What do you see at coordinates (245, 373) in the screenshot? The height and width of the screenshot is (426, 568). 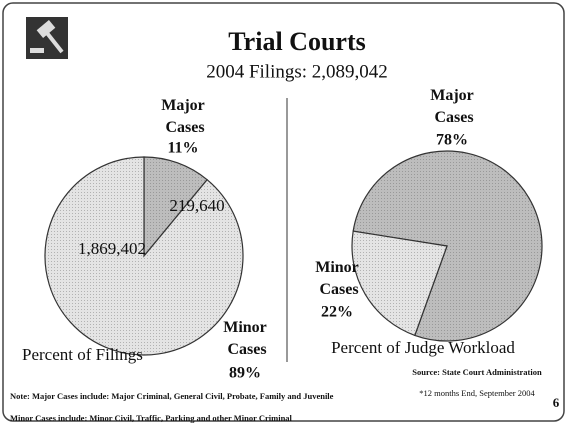 I see `value-label: 89%` at bounding box center [245, 373].